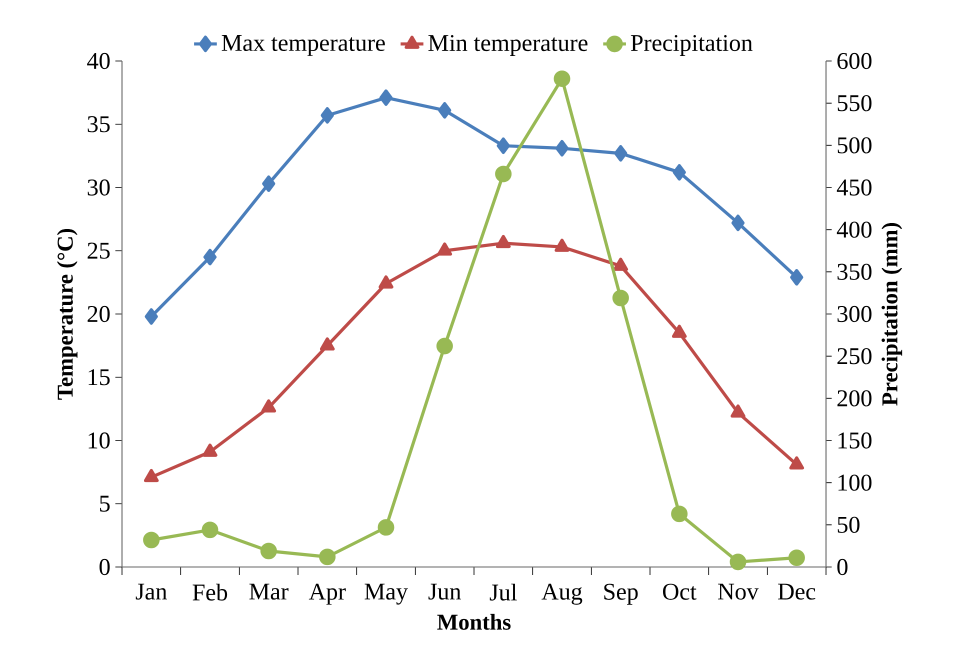 The width and height of the screenshot is (956, 664). I want to click on y-tick-label: 0, so click(105, 567).